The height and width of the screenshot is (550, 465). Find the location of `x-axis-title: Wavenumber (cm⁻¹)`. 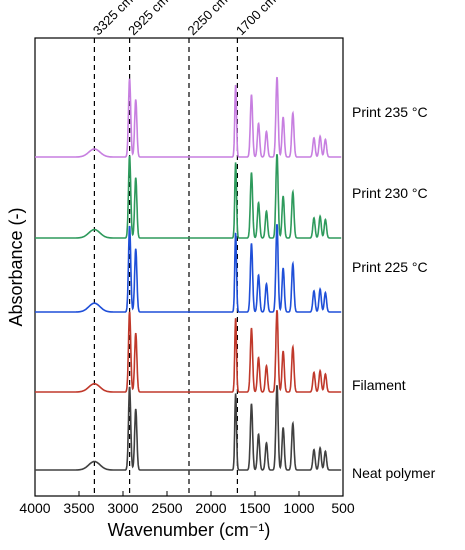

x-axis-title: Wavenumber (cm⁻¹) is located at coordinates (189, 530).